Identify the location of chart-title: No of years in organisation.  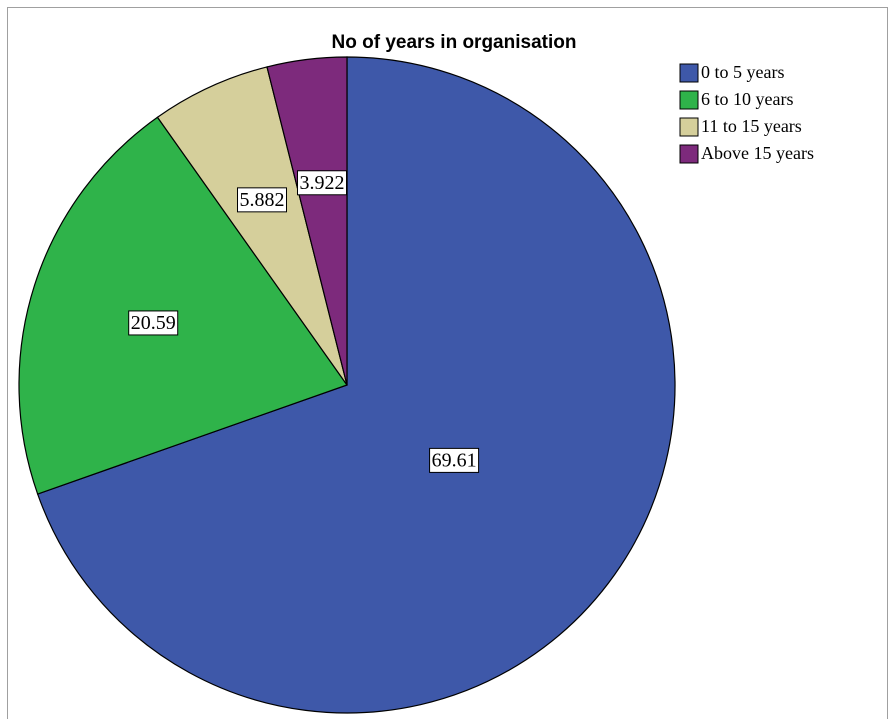
(454, 42).